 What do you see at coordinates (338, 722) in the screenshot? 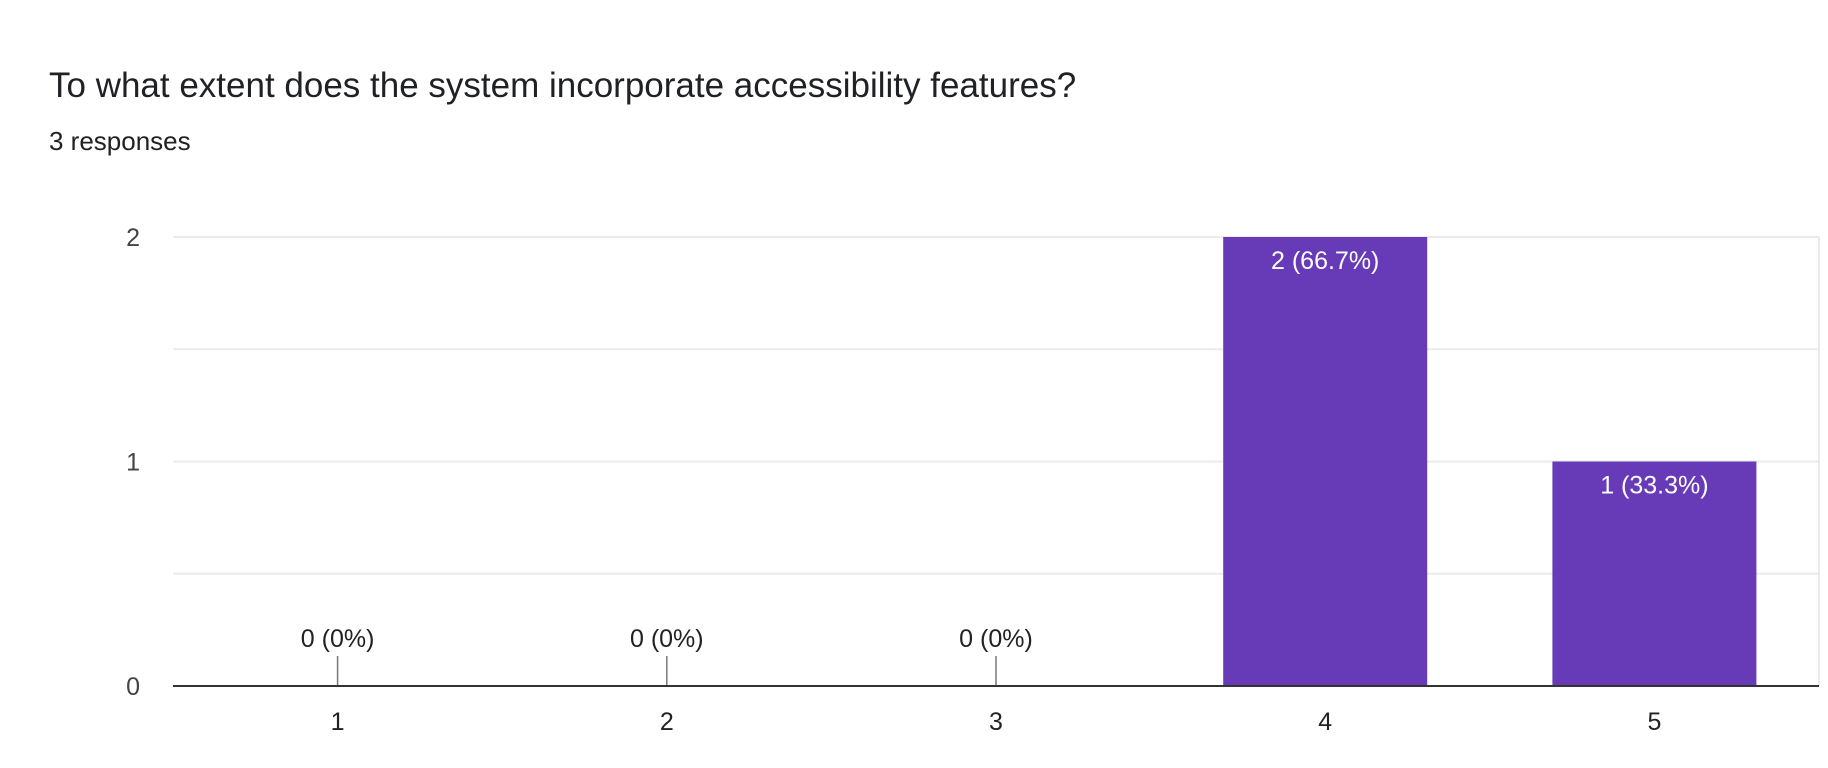
I see `x-tick-label: 1` at bounding box center [338, 722].